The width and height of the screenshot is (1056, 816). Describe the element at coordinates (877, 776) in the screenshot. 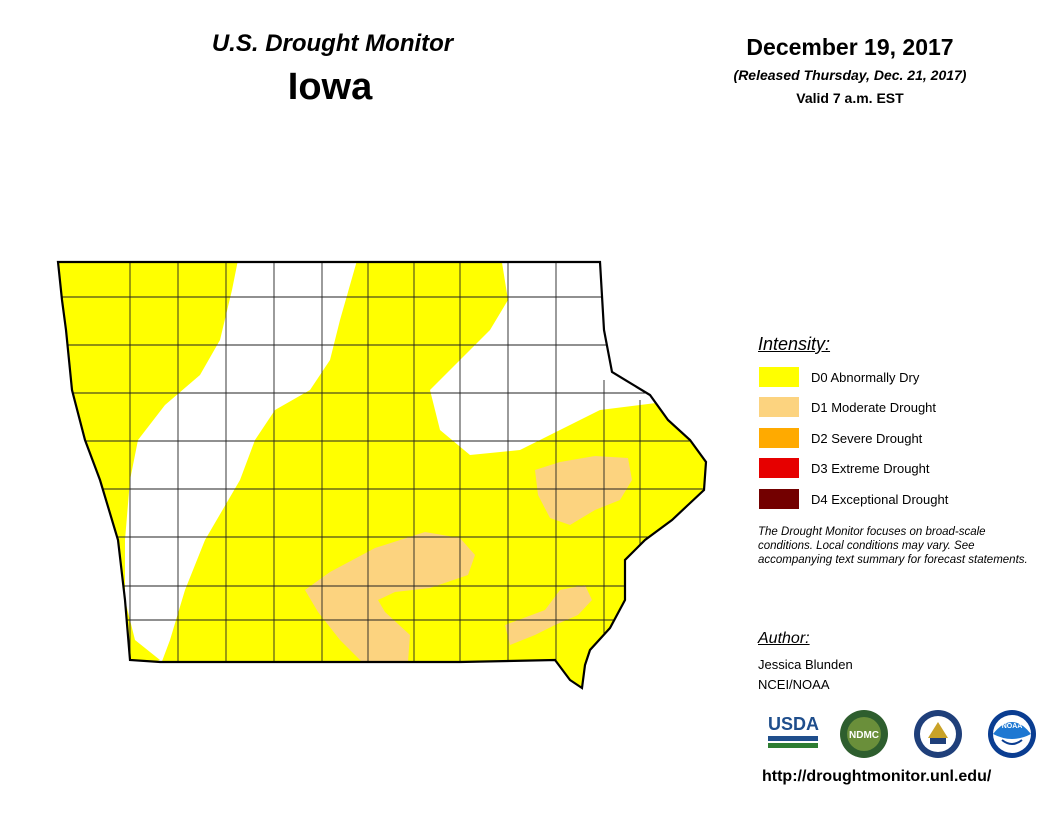

I see `website-link: http://droughtmonitor.unl.edu/` at that location.